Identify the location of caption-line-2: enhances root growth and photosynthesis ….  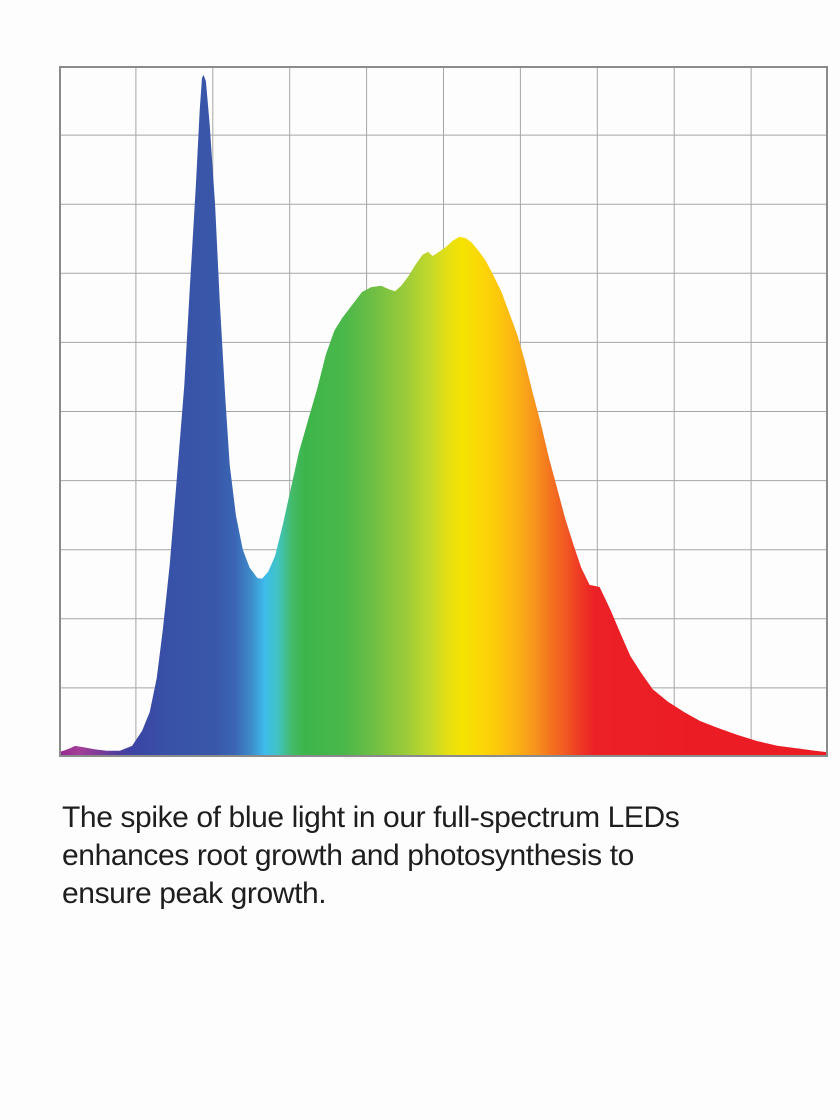
(348, 855).